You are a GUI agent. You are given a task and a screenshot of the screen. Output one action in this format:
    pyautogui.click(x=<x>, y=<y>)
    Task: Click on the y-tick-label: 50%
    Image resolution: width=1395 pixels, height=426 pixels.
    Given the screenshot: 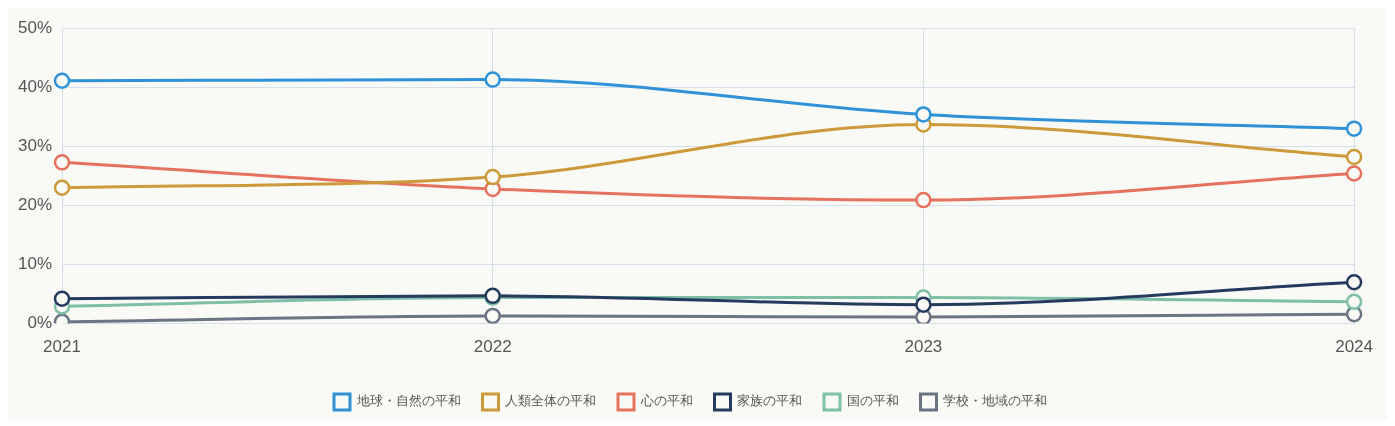 What is the action you would take?
    pyautogui.click(x=35, y=27)
    